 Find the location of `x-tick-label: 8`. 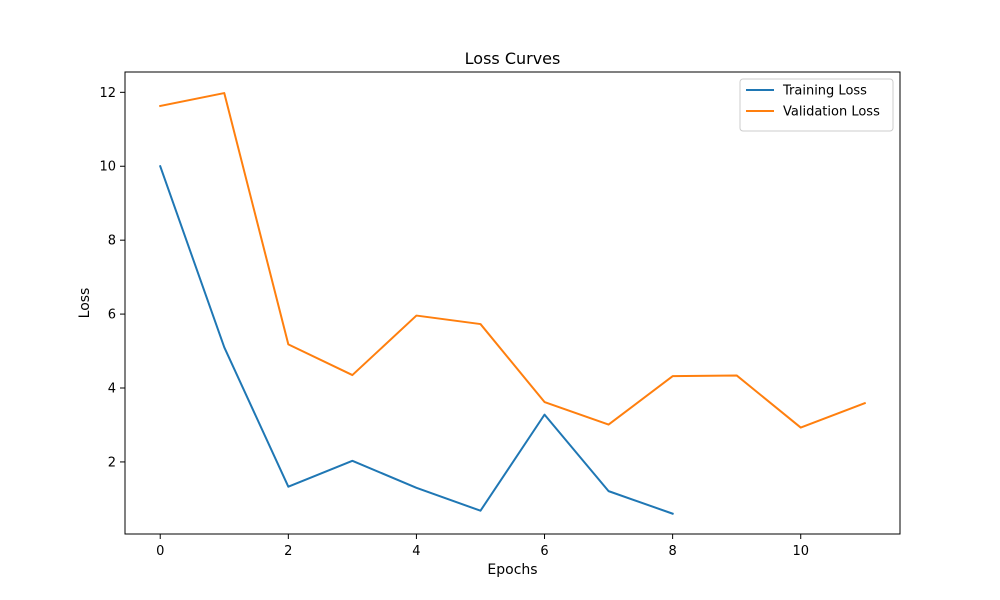

x-tick-label: 8 is located at coordinates (672, 551).